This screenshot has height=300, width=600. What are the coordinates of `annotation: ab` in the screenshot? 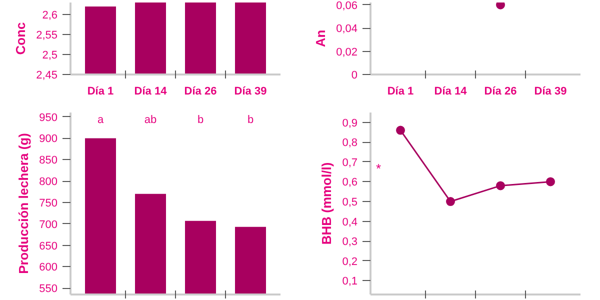 It's located at (150, 120).